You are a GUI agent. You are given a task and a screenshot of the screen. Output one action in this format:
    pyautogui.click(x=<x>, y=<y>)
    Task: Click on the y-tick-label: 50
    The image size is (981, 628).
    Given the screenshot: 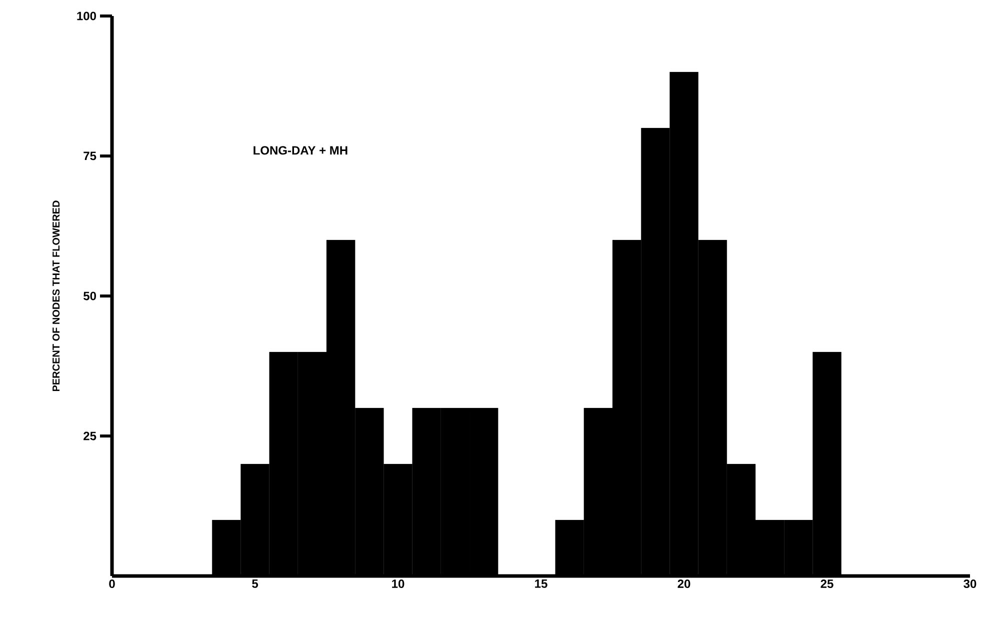 What is the action you would take?
    pyautogui.click(x=90, y=296)
    